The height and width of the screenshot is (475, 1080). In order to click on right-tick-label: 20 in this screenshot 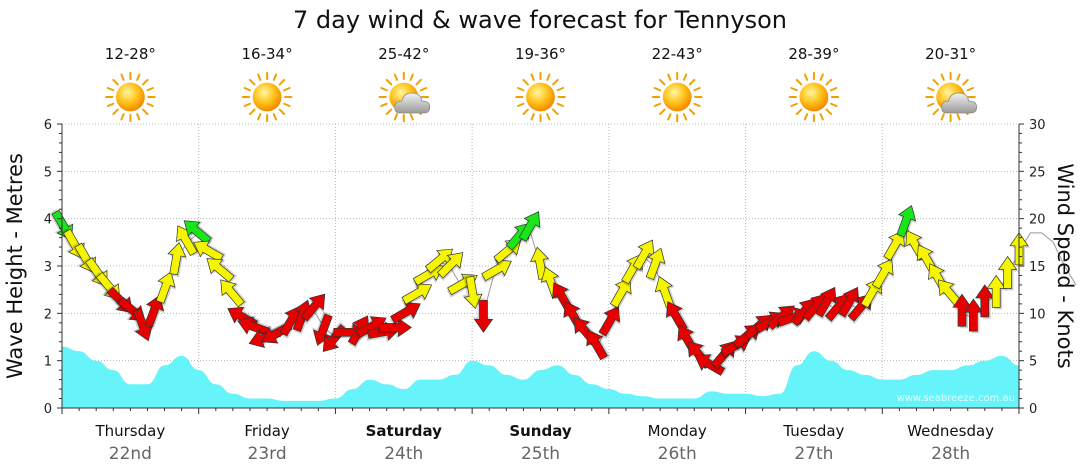, I will do `click(1037, 220)`.